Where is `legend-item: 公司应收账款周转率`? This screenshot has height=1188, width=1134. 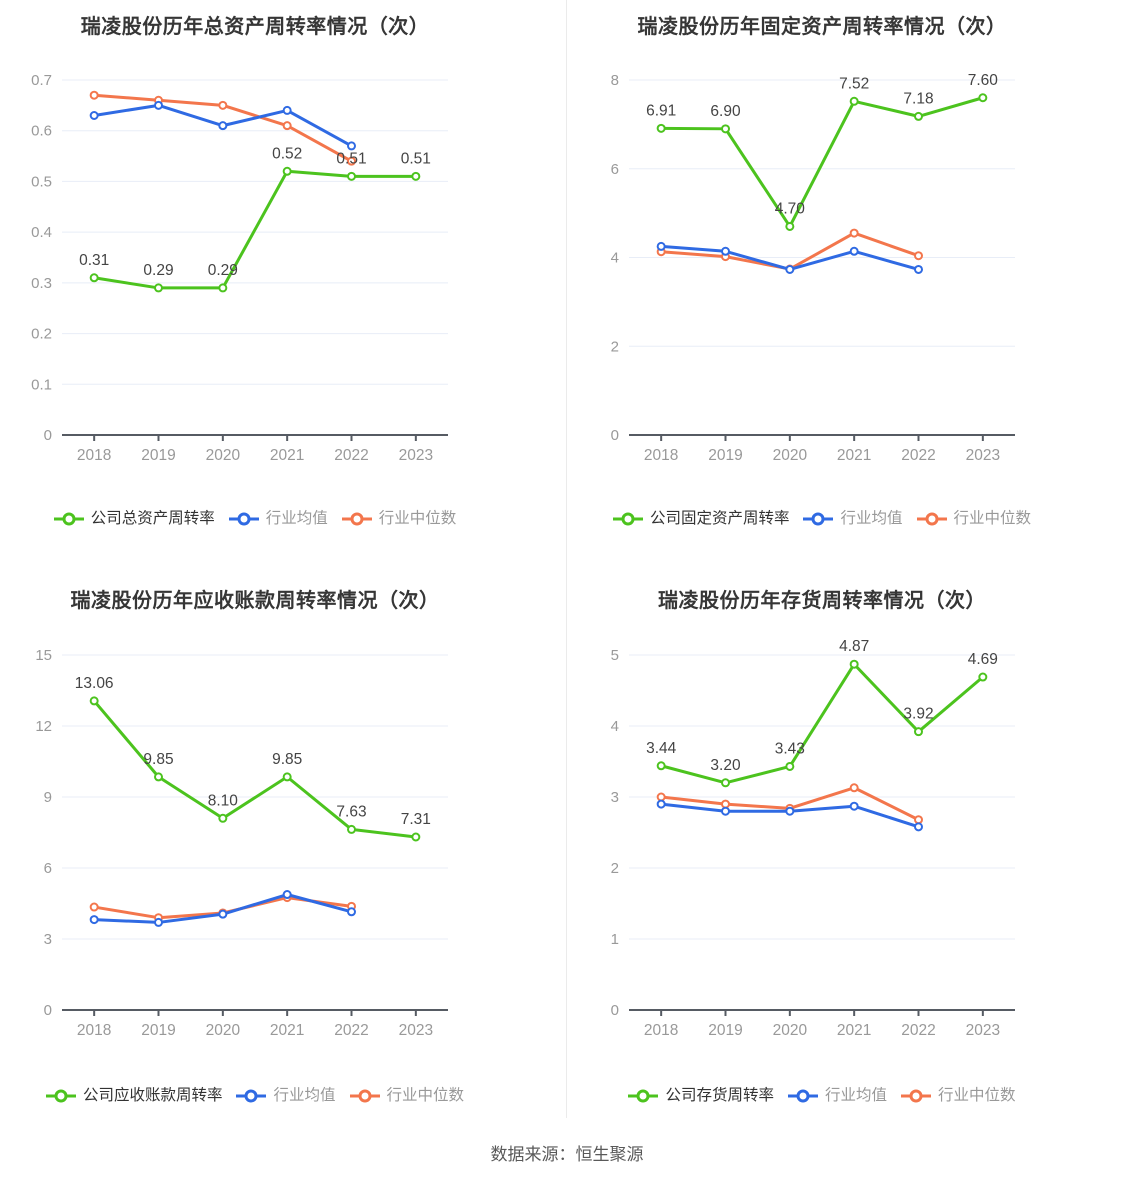
legend-item: 公司应收账款周转率 is located at coordinates (133, 1096).